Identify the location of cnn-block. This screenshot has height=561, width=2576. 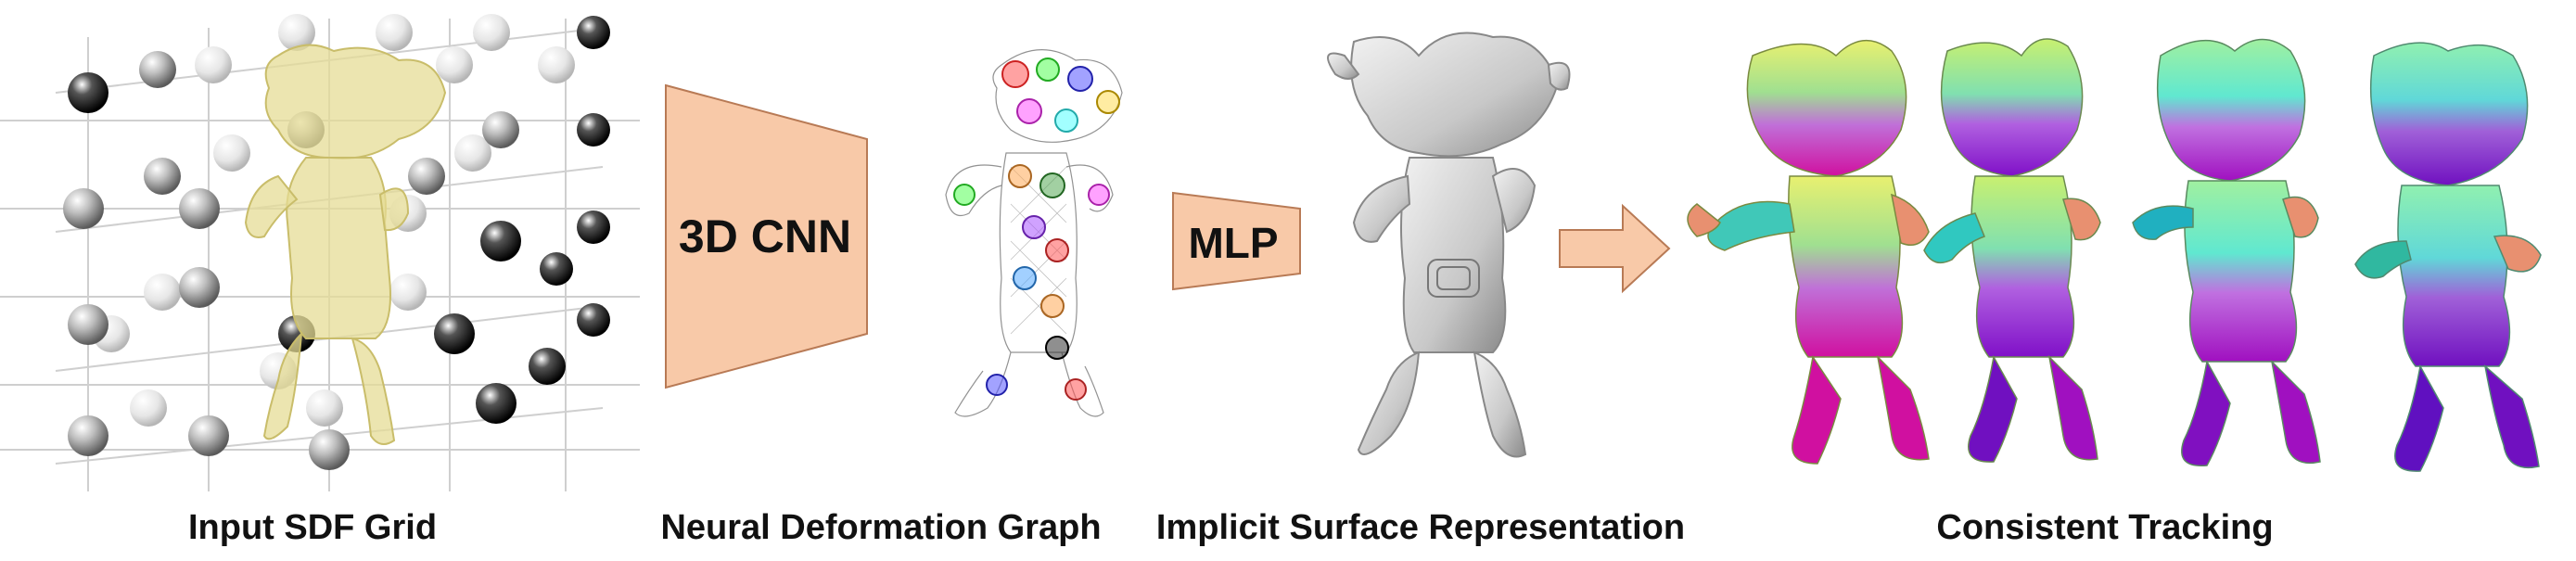
(766, 236).